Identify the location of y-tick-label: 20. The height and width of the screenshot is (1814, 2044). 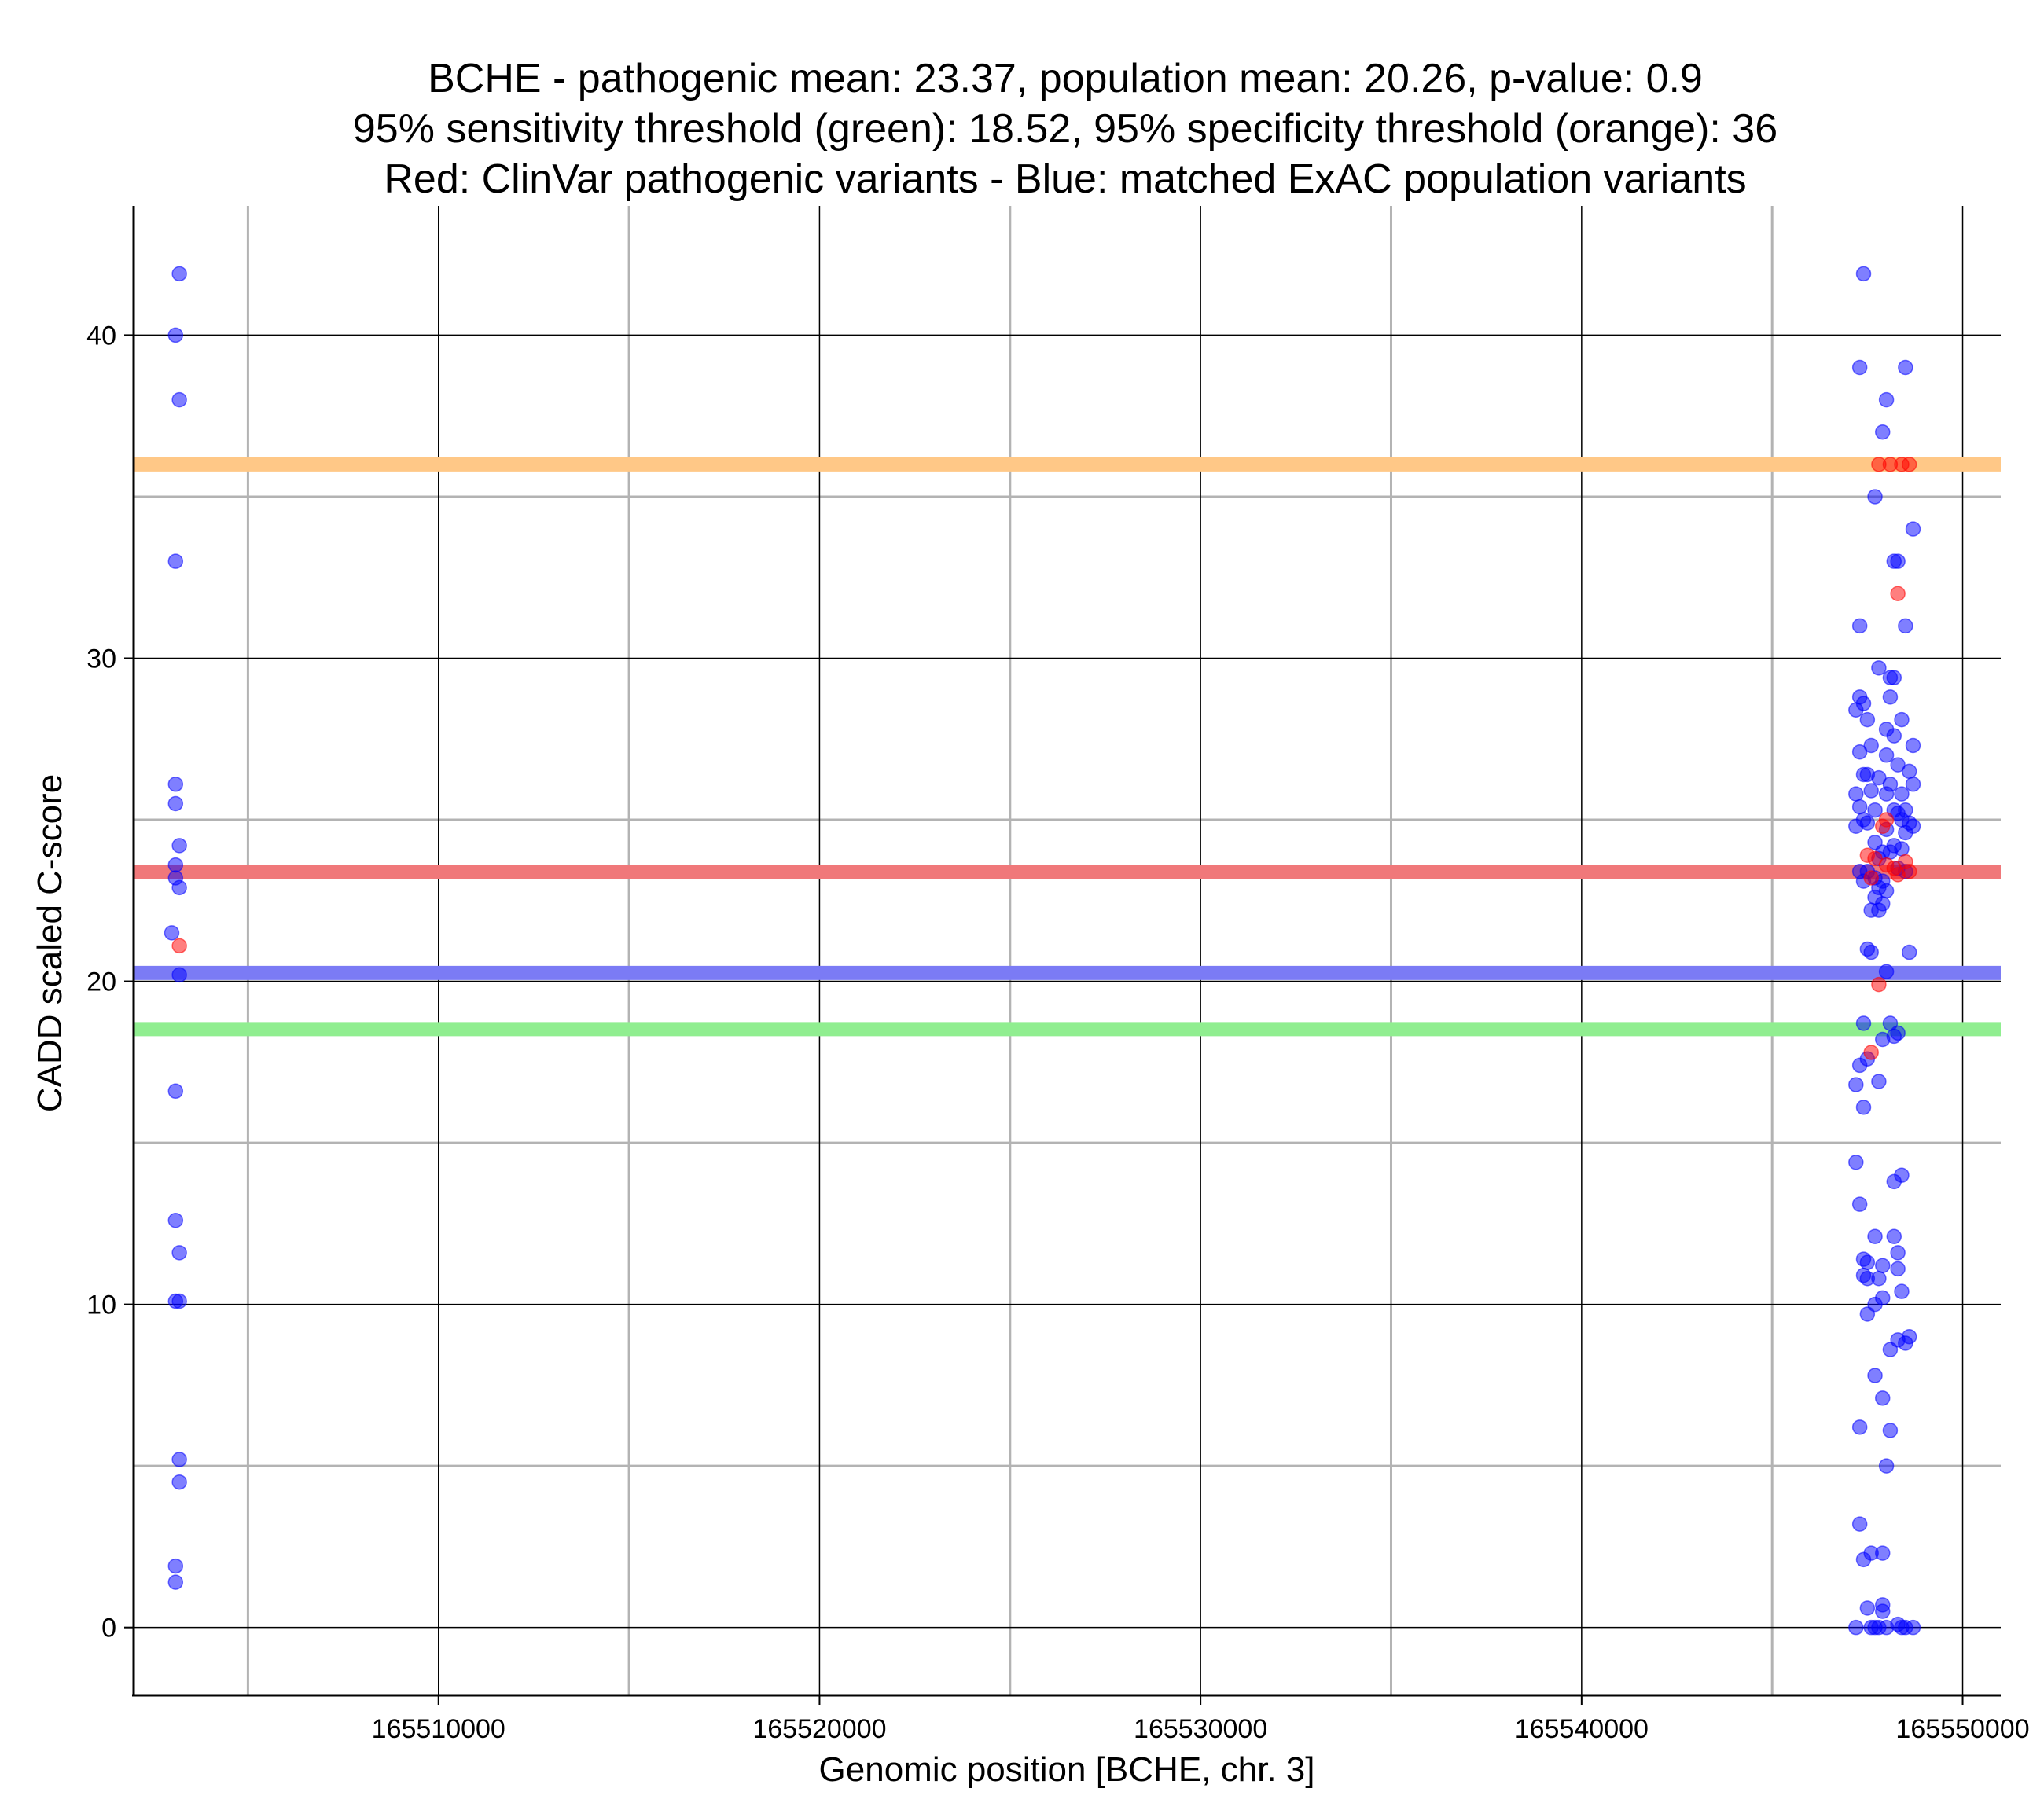
(101, 982).